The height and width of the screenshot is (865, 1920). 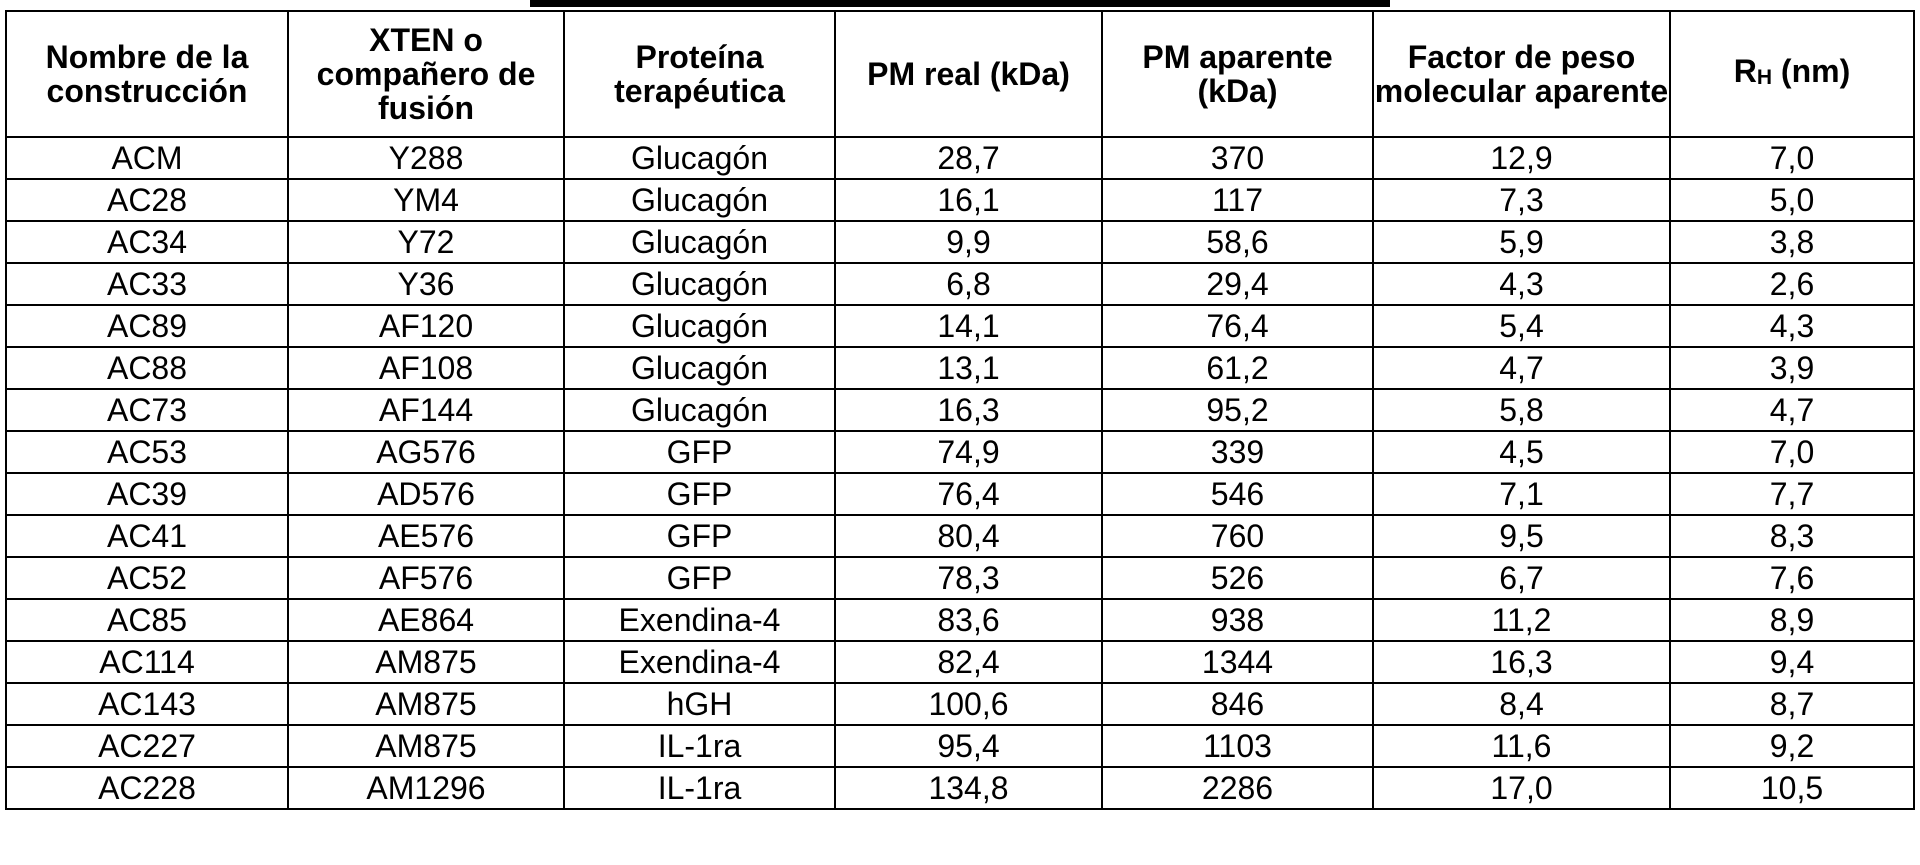 What do you see at coordinates (1792, 410) in the screenshot?
I see `cell-hydrodynamic-radius: 4,7` at bounding box center [1792, 410].